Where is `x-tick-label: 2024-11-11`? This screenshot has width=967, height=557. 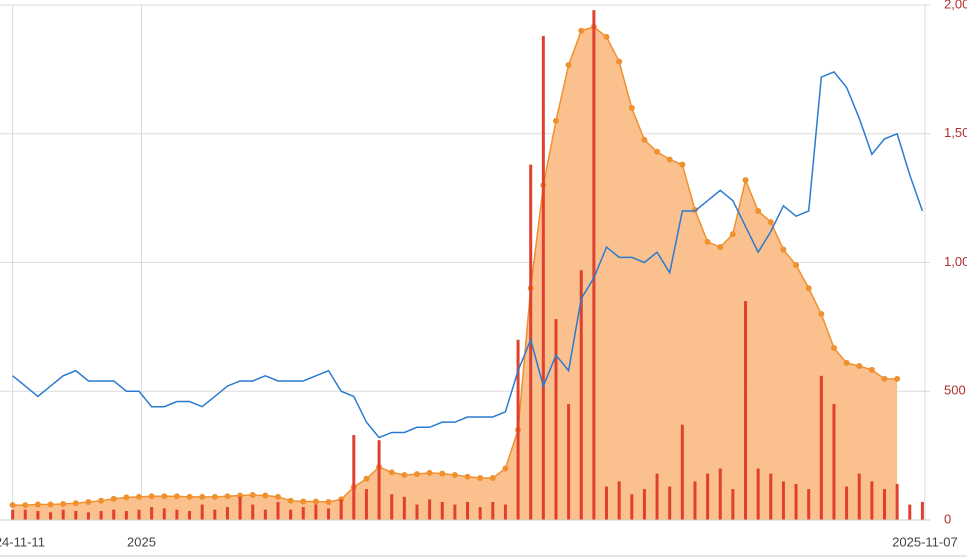
x-tick-label: 2024-11-11 is located at coordinates (22, 541).